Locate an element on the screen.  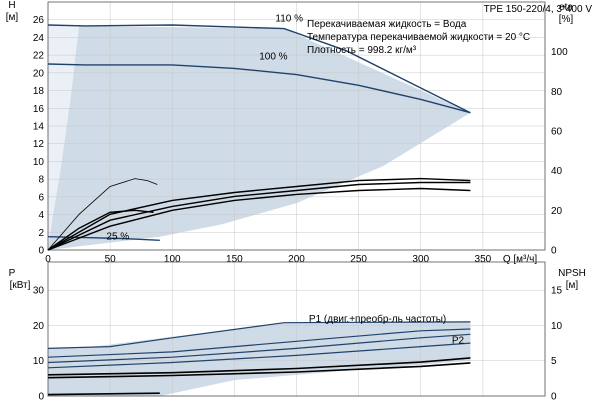
y-left-tick-label: 10 is located at coordinates (39, 162).